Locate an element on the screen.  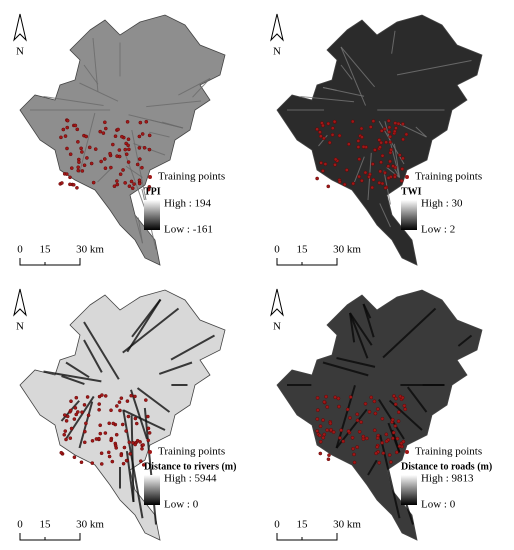
legend-title: Distance to rivers (m) is located at coordinates (190, 466).